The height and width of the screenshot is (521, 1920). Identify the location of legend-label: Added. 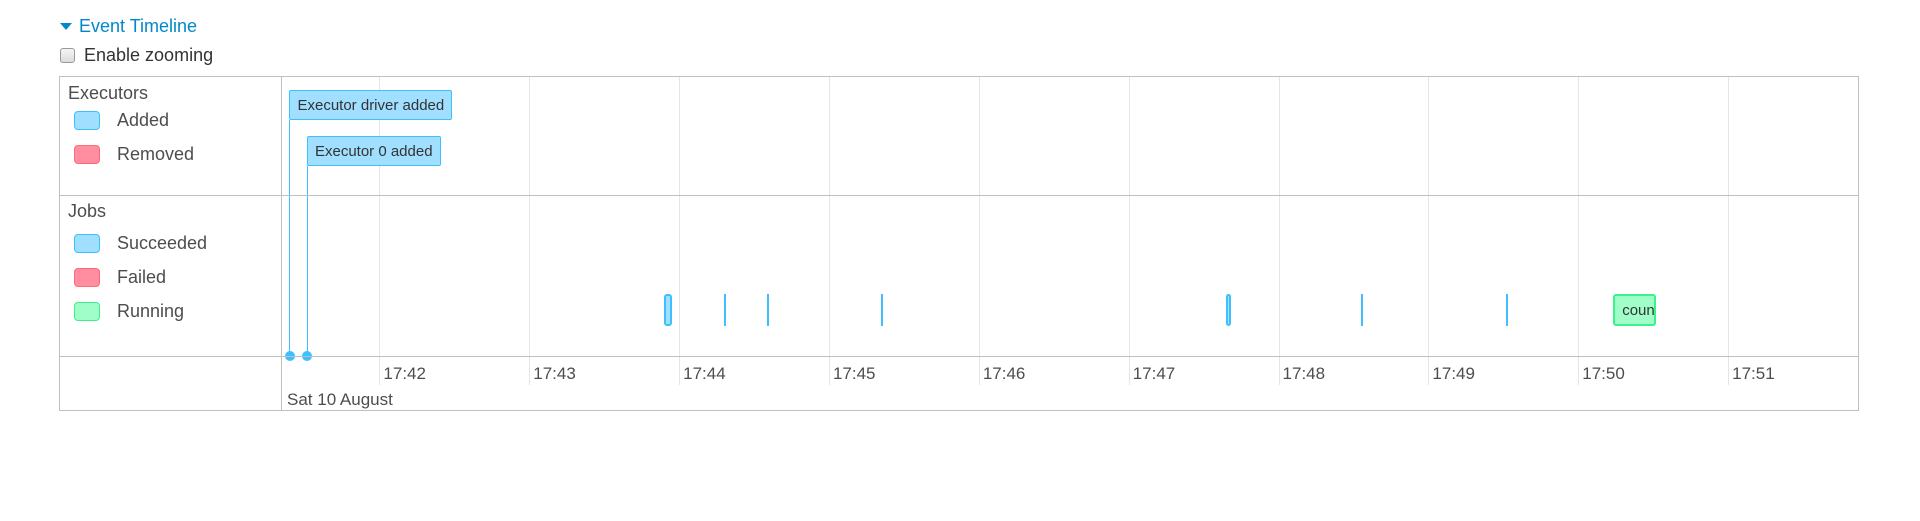
(143, 120).